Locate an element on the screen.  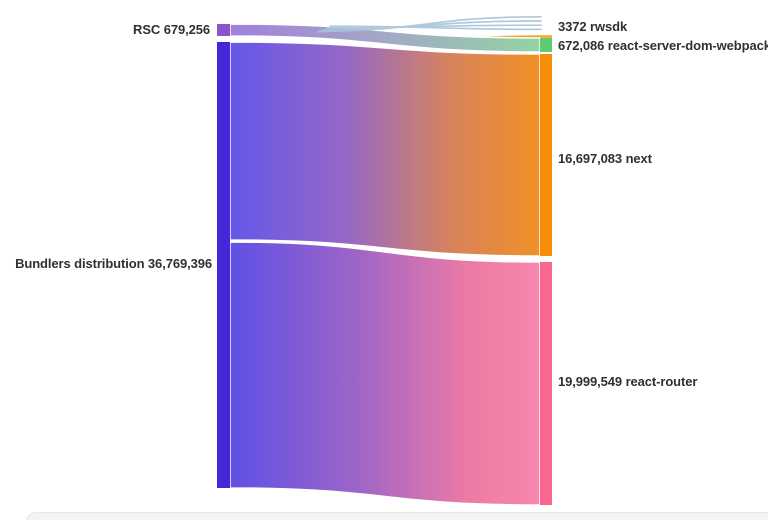
node-next is located at coordinates (546, 155).